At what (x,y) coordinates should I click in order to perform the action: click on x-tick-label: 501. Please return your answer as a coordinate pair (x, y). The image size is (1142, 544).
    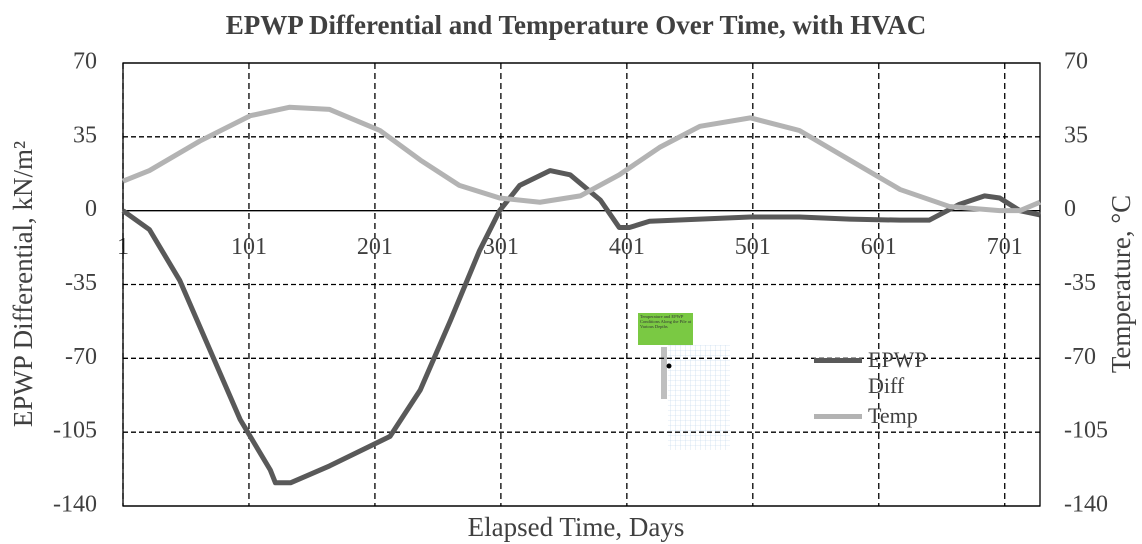
    Looking at the image, I should click on (753, 247).